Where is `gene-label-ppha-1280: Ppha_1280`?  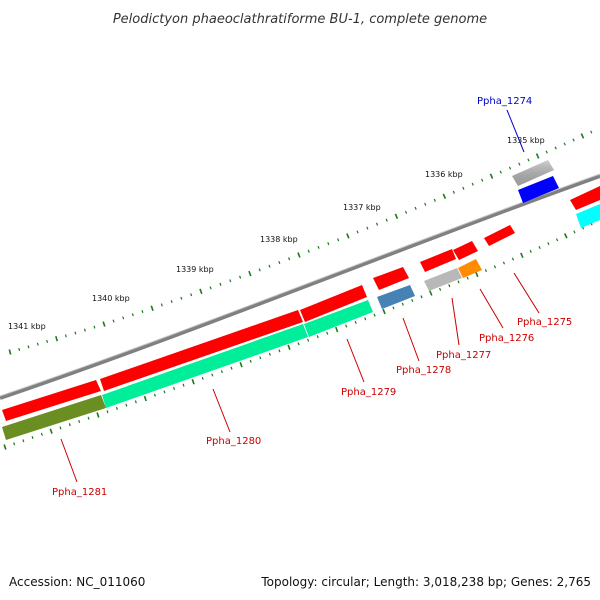 gene-label-ppha-1280: Ppha_1280 is located at coordinates (233, 441).